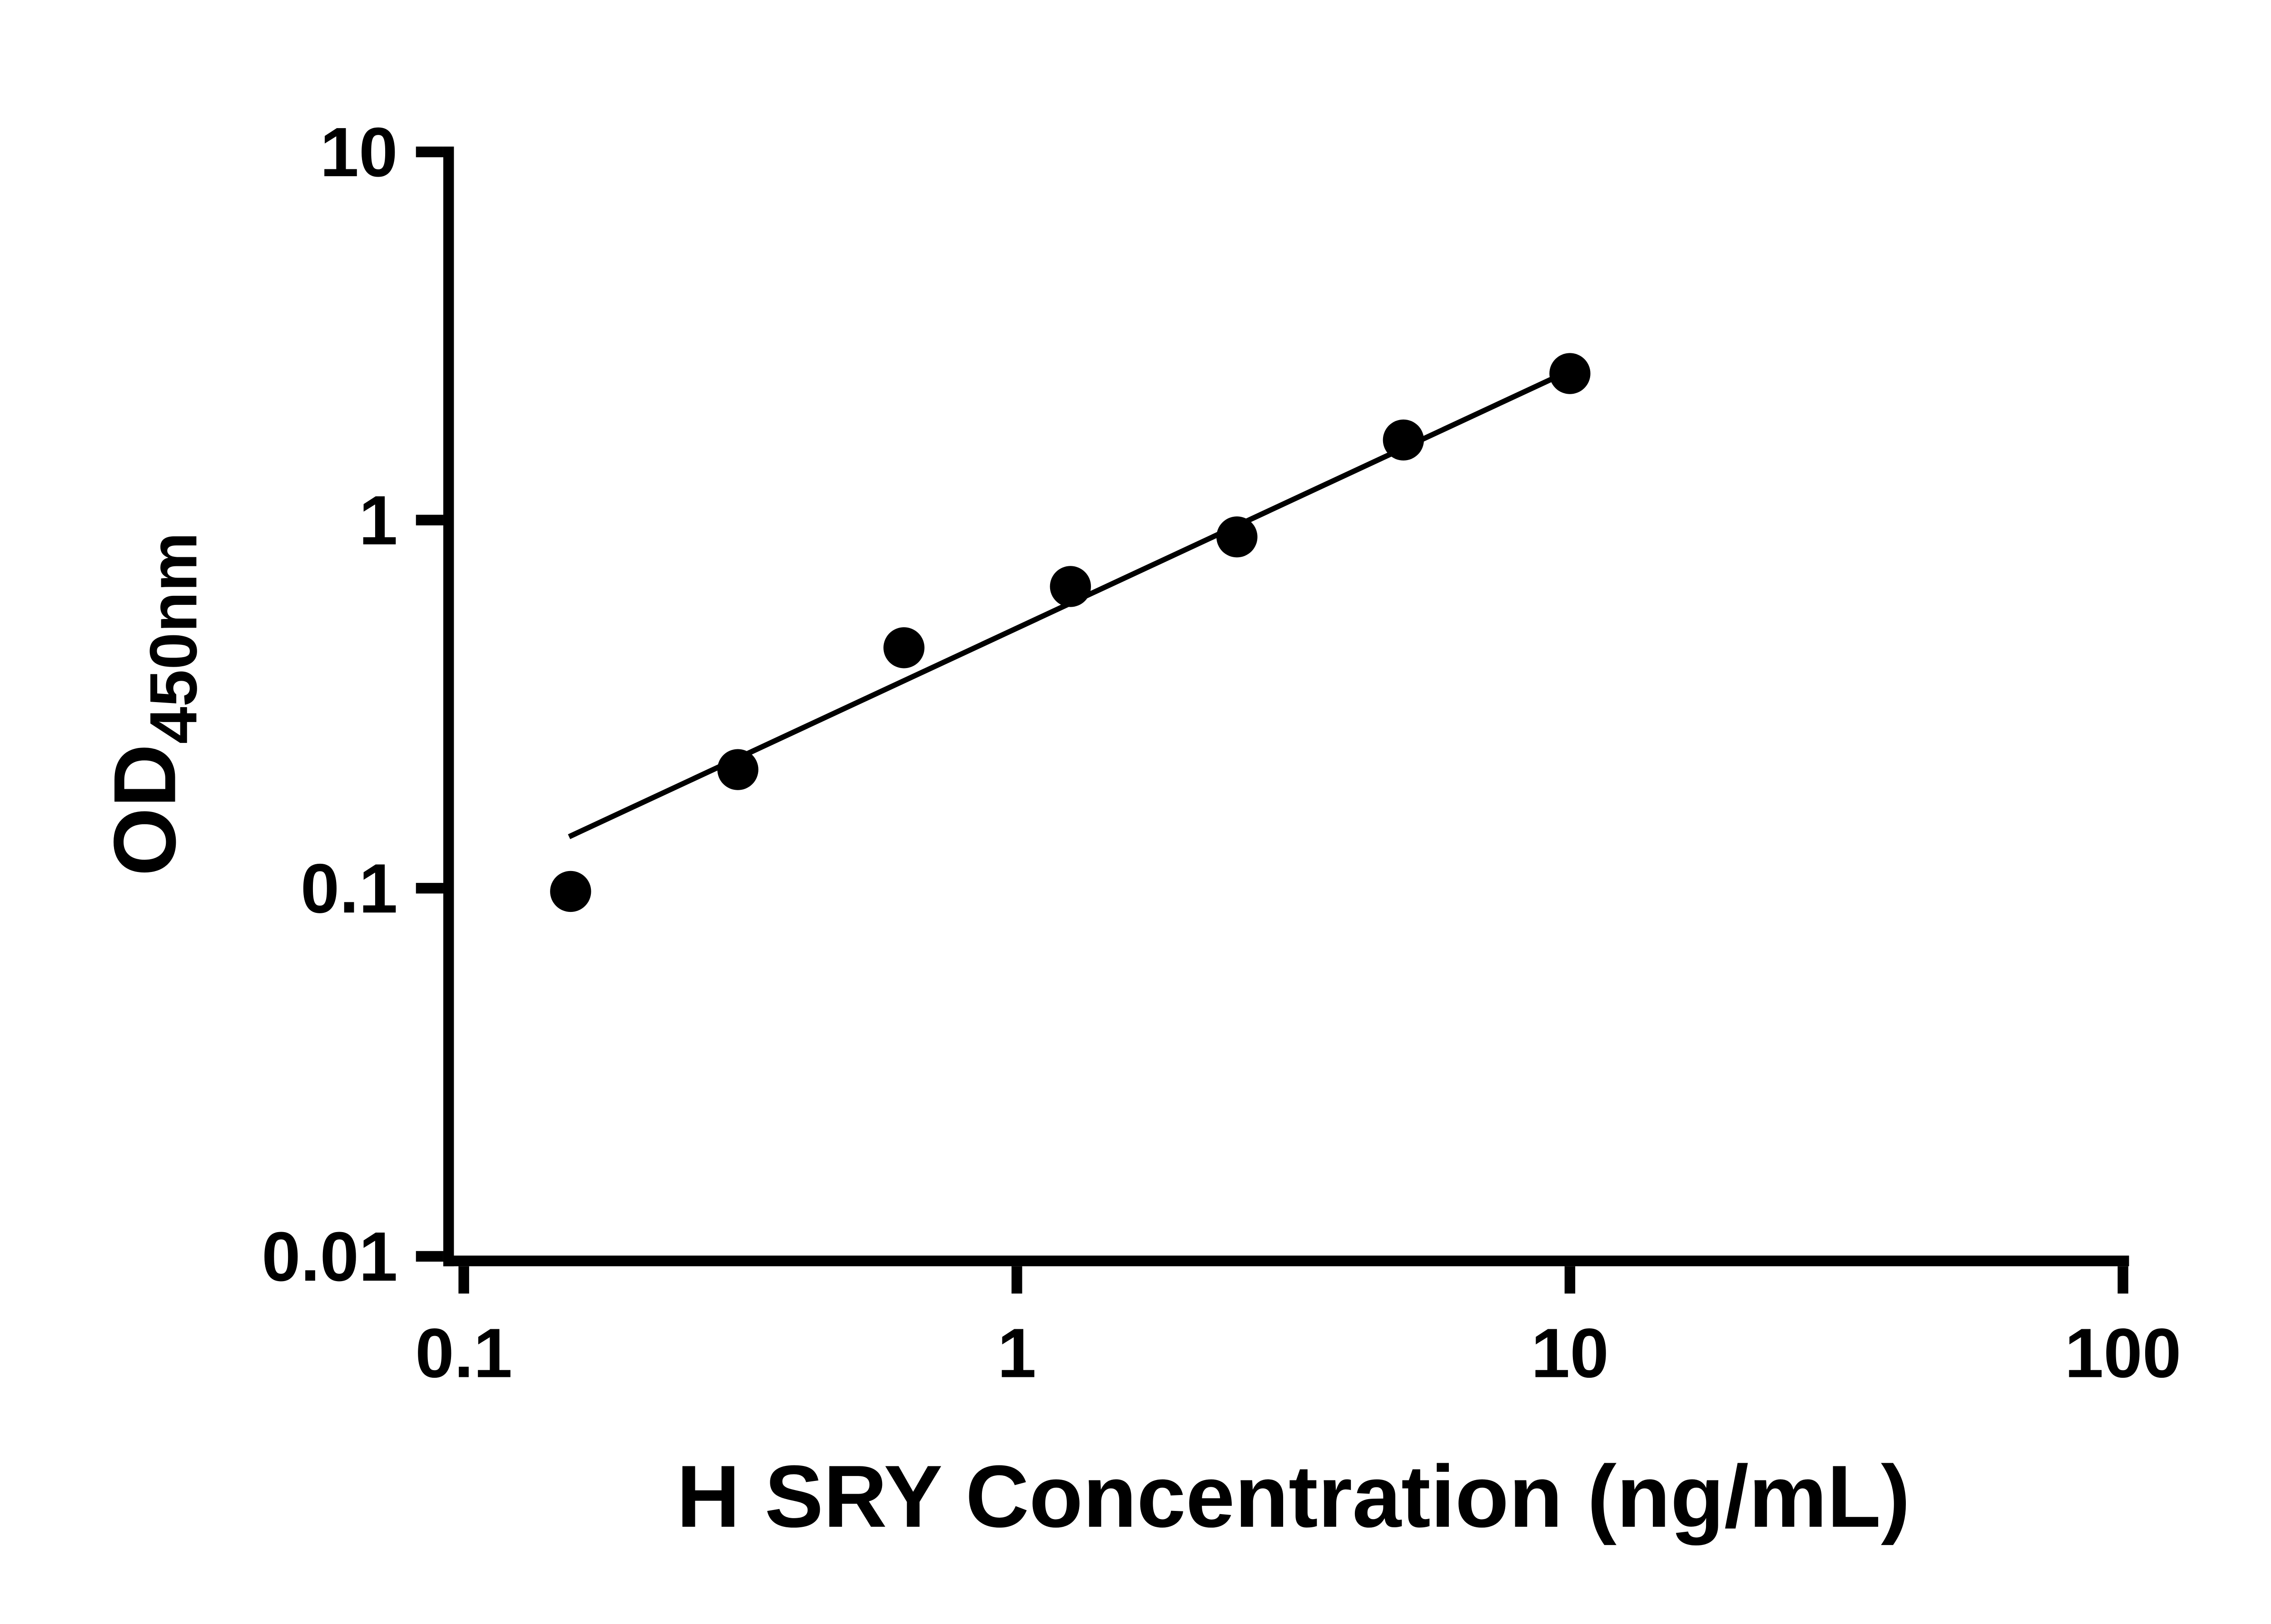 The image size is (2271, 1624). Describe the element at coordinates (463, 1353) in the screenshot. I see `x-tick-label: 0.1` at that location.